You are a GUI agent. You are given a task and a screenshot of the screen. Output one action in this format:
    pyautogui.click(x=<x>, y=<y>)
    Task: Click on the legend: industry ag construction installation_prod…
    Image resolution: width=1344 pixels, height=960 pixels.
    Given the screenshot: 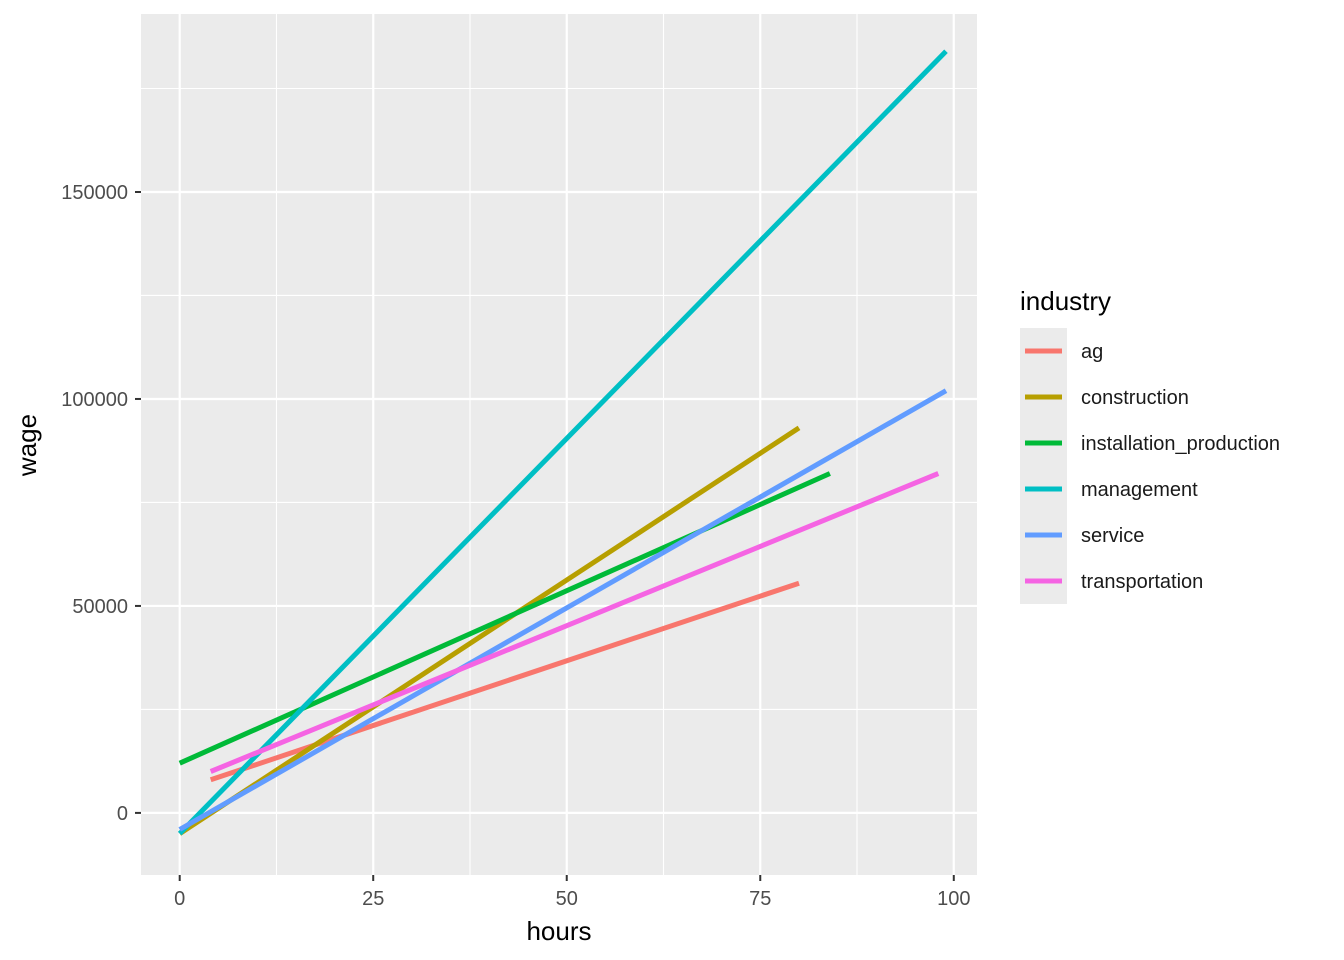 What is the action you would take?
    pyautogui.click(x=1150, y=445)
    